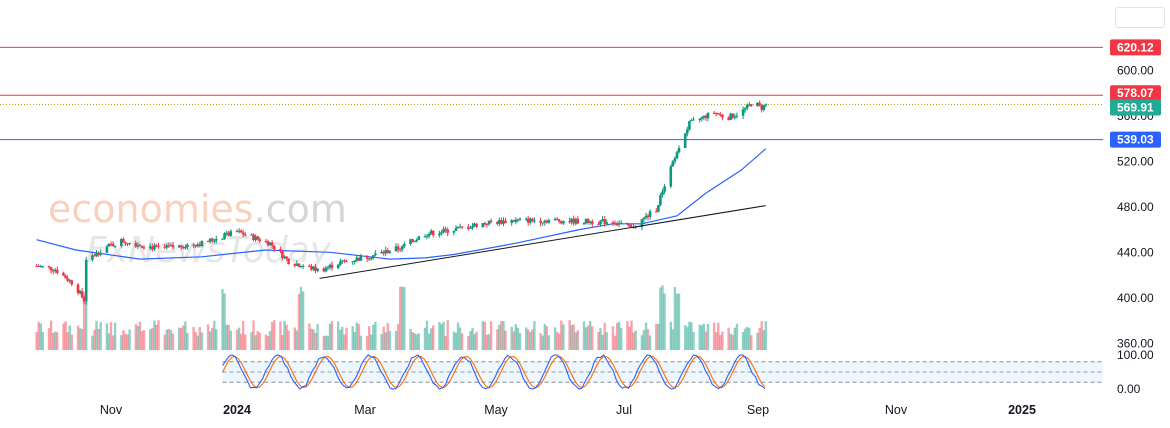  I want to click on watermark-brand-b: .com, so click(300, 209).